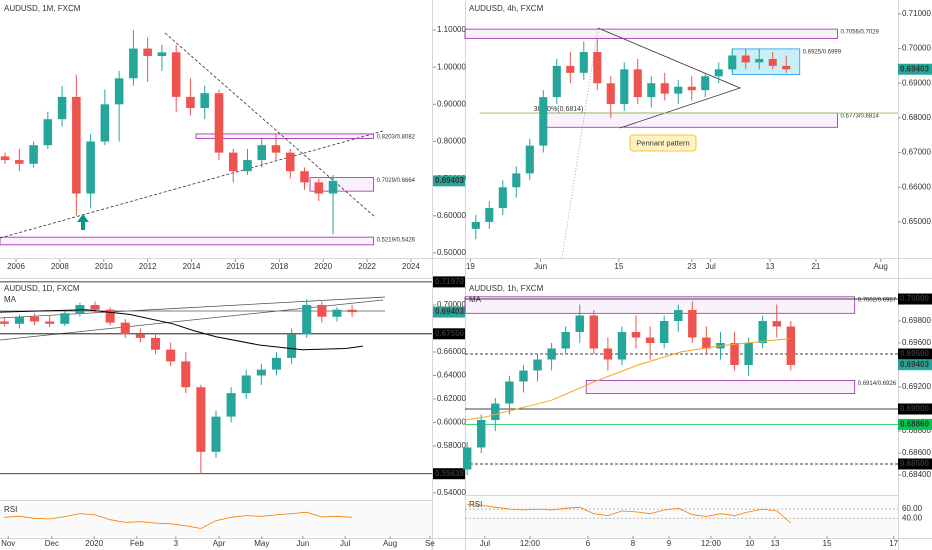 The width and height of the screenshot is (932, 550). I want to click on x-tick-label: Apr, so click(219, 543).